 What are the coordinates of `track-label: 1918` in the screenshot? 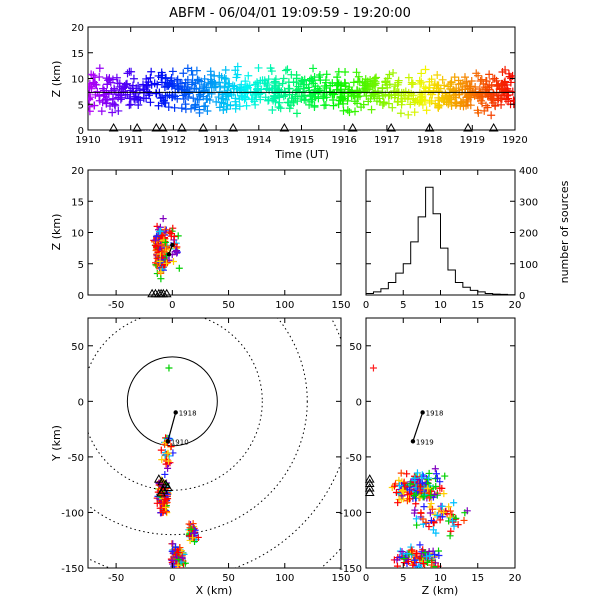 It's located at (435, 413).